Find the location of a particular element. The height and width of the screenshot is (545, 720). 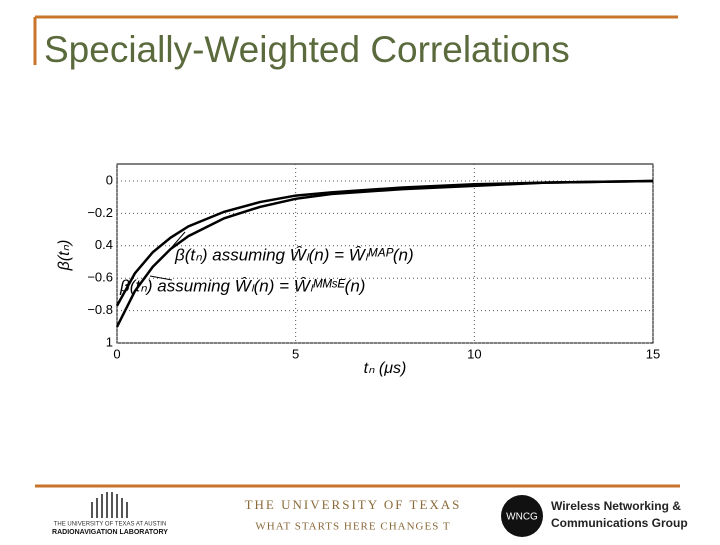

footer-text: Communications Group is located at coordinates (619, 523).